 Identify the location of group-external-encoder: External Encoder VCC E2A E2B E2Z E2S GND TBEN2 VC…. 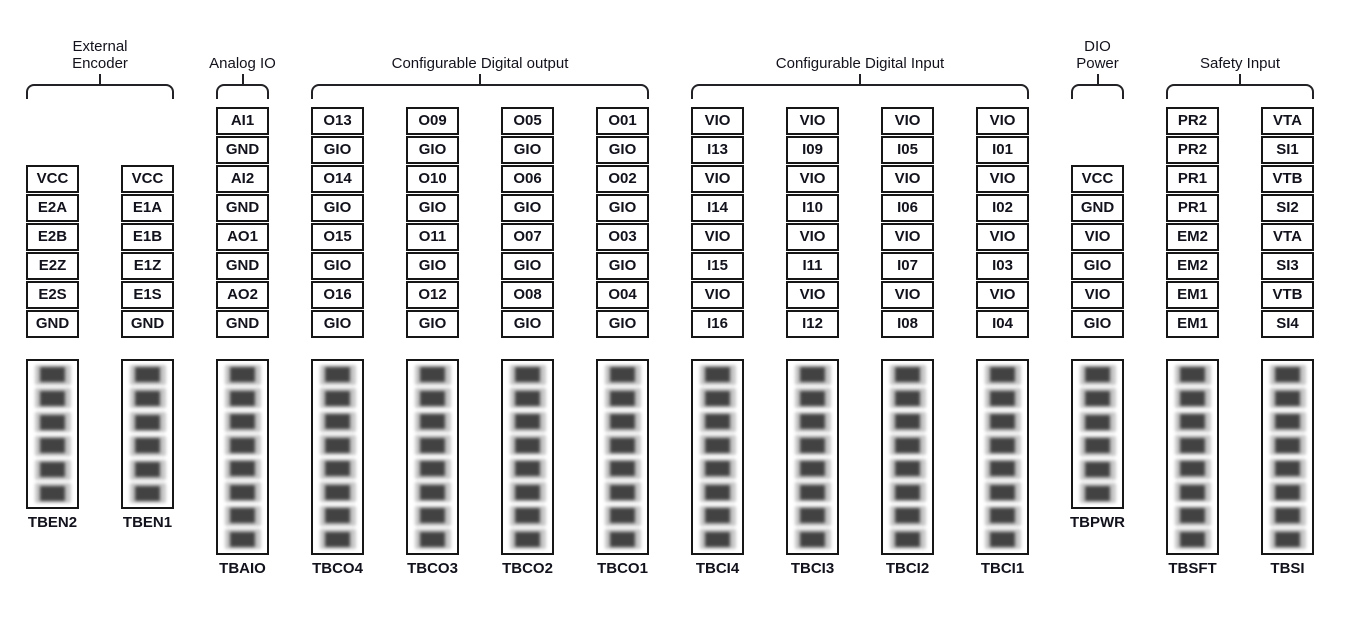
(100, 284).